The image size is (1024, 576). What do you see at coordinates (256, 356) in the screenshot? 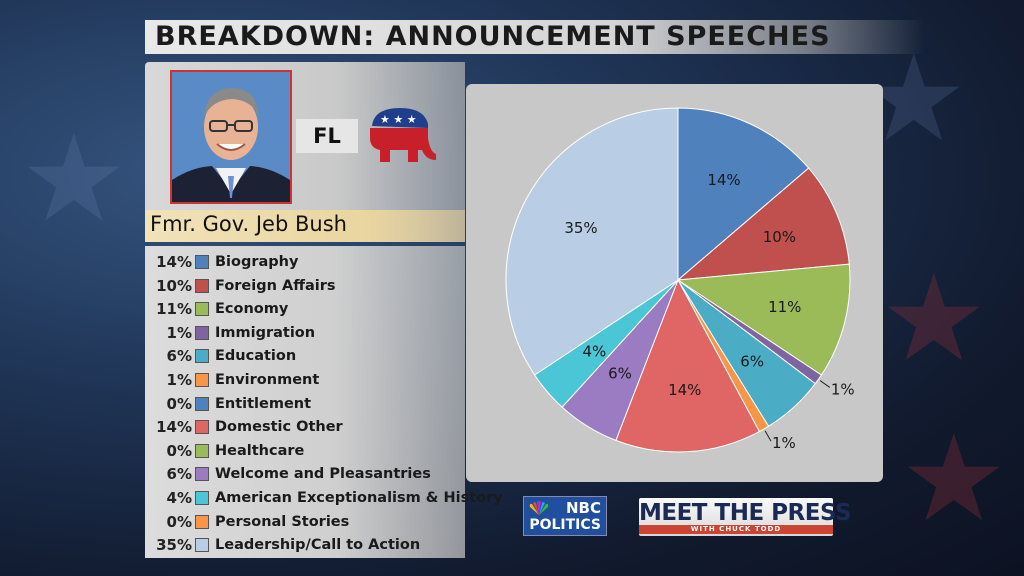
I see `legend-label: Education` at bounding box center [256, 356].